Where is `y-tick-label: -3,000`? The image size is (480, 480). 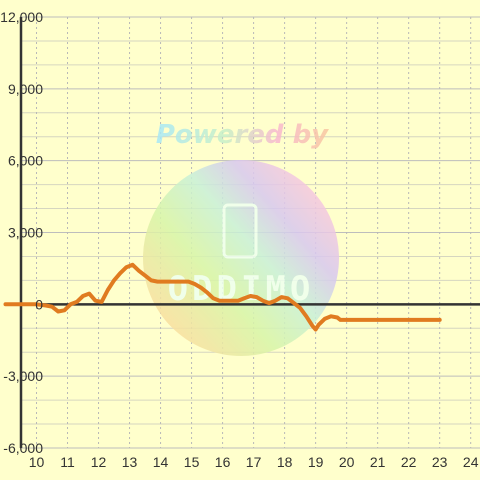
y-tick-label: -3,000 is located at coordinates (23, 376).